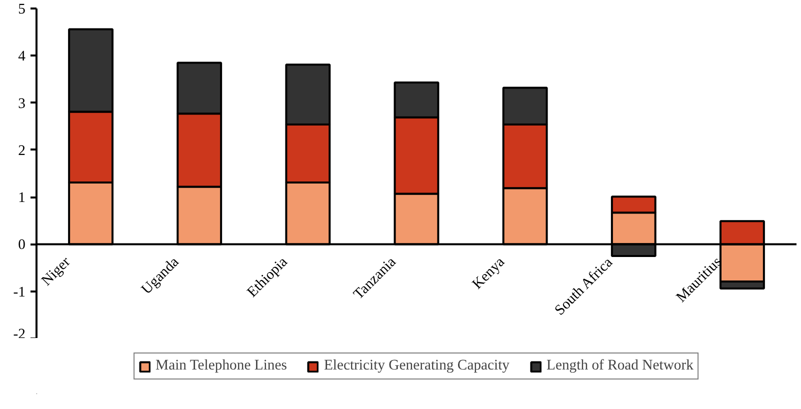  Describe the element at coordinates (417, 366) in the screenshot. I see `legend-label: Electricity Generating Capacity` at that location.